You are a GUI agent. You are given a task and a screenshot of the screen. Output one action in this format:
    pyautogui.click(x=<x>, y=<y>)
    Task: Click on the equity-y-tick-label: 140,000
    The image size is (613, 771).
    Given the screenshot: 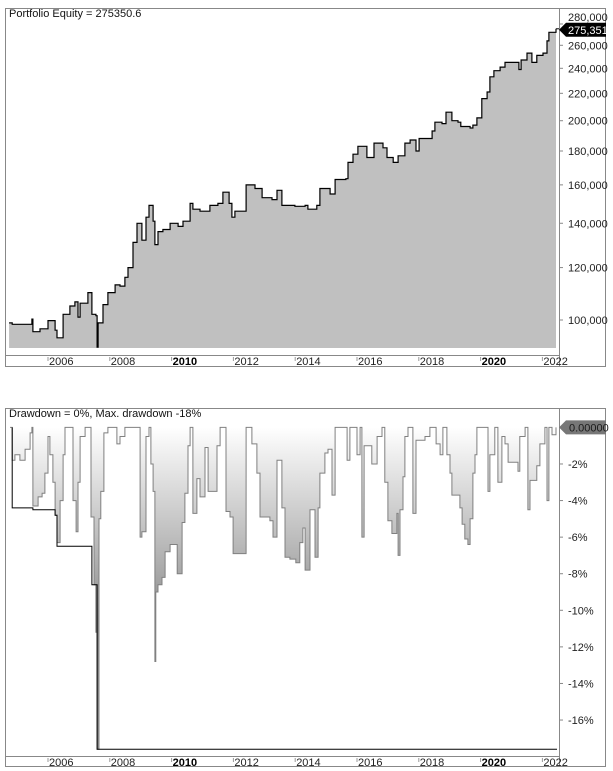 What is the action you would take?
    pyautogui.click(x=588, y=224)
    